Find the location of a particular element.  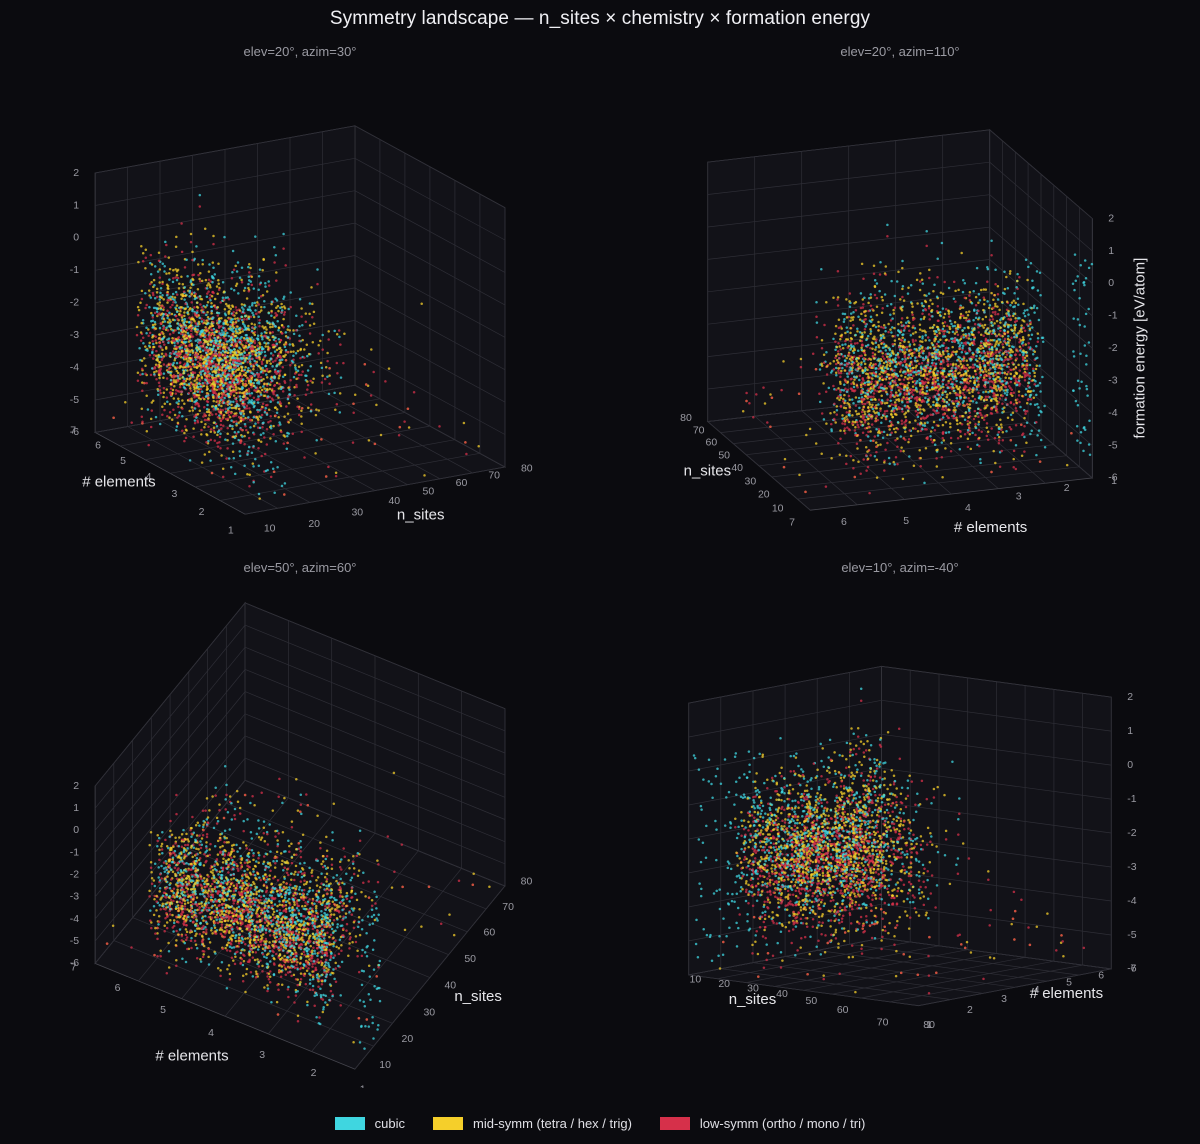

tick-label-x: 10 is located at coordinates (270, 529).